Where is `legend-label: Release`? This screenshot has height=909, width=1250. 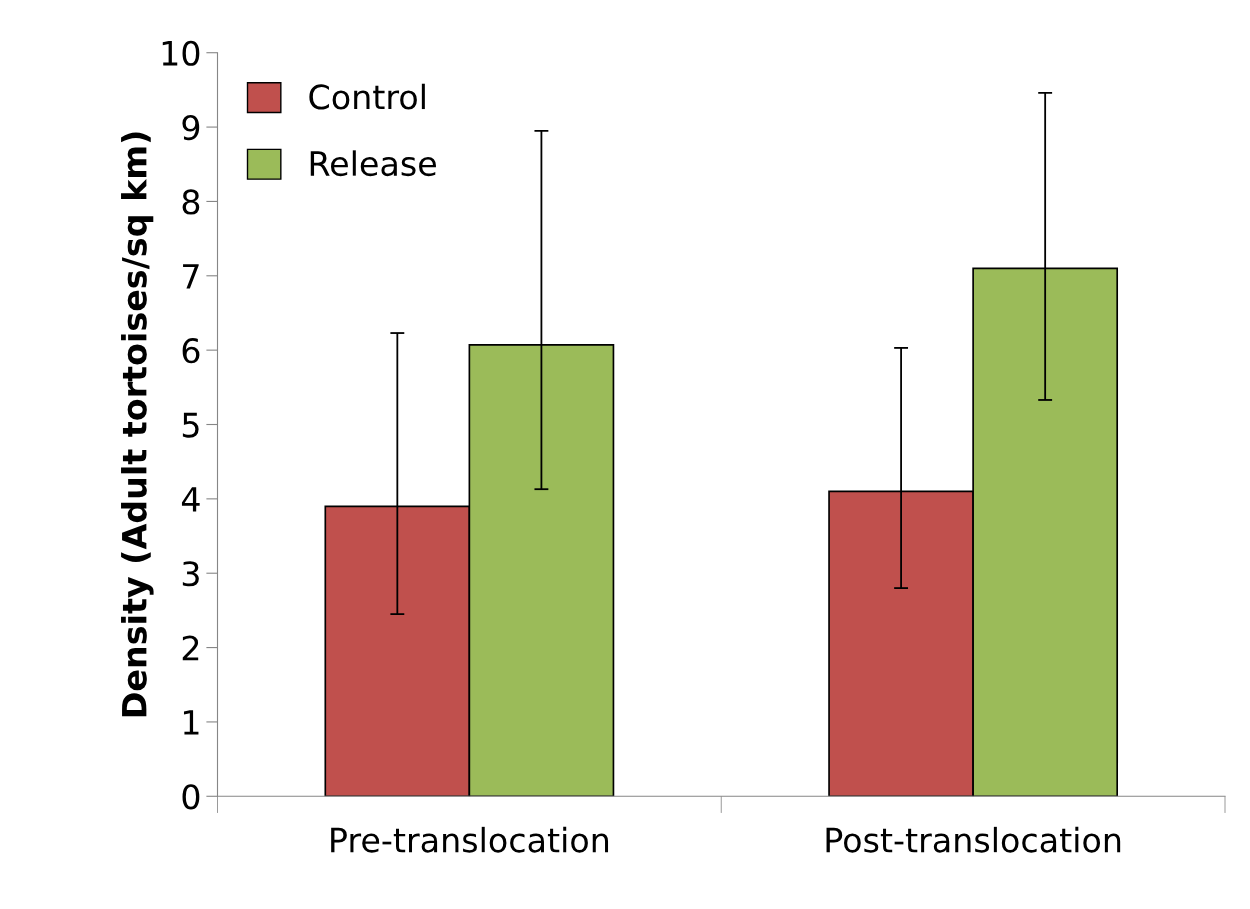 legend-label: Release is located at coordinates (373, 163).